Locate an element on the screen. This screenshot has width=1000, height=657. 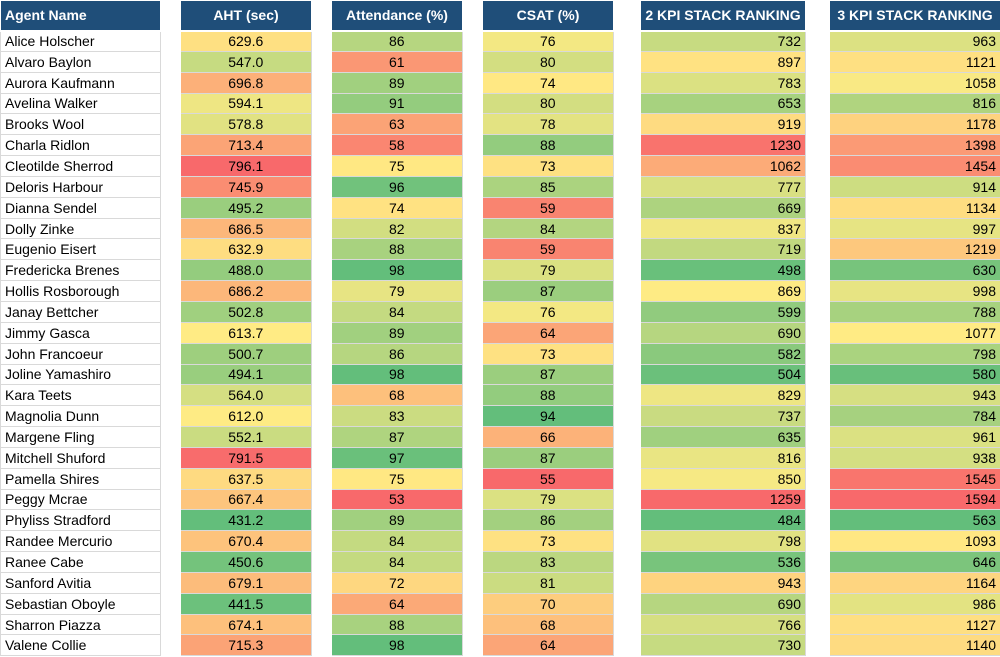
agent-name-cell: Alvaro Baylon is located at coordinates (80, 62).